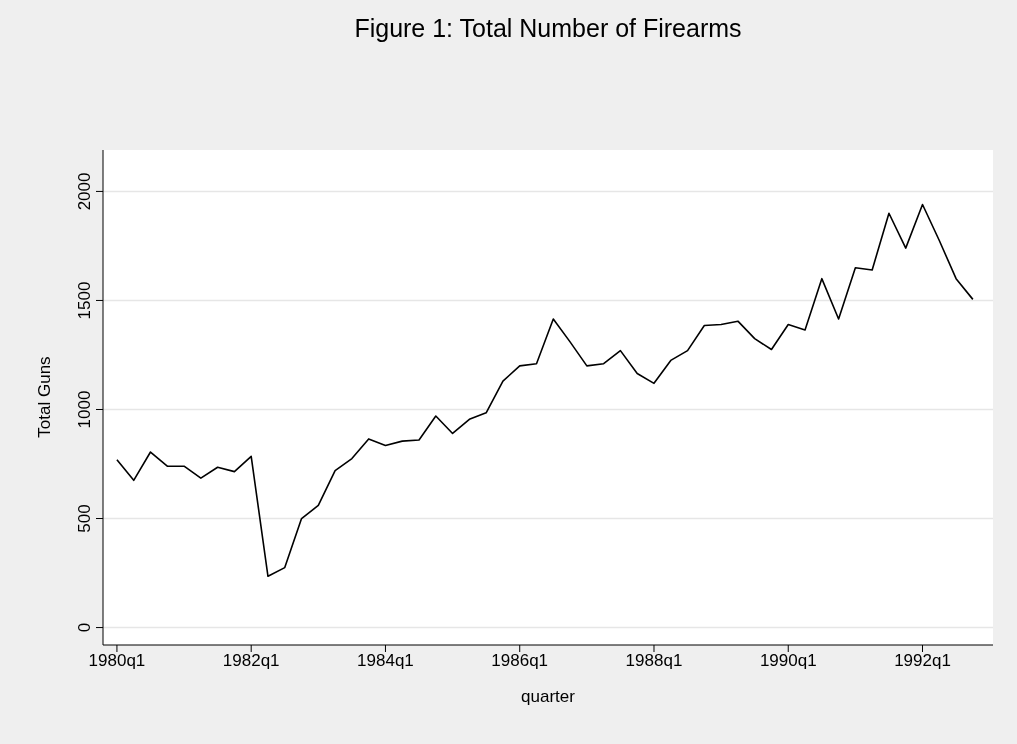 This screenshot has height=744, width=1017. Describe the element at coordinates (654, 661) in the screenshot. I see `x-tick-label: 1988q1` at that location.